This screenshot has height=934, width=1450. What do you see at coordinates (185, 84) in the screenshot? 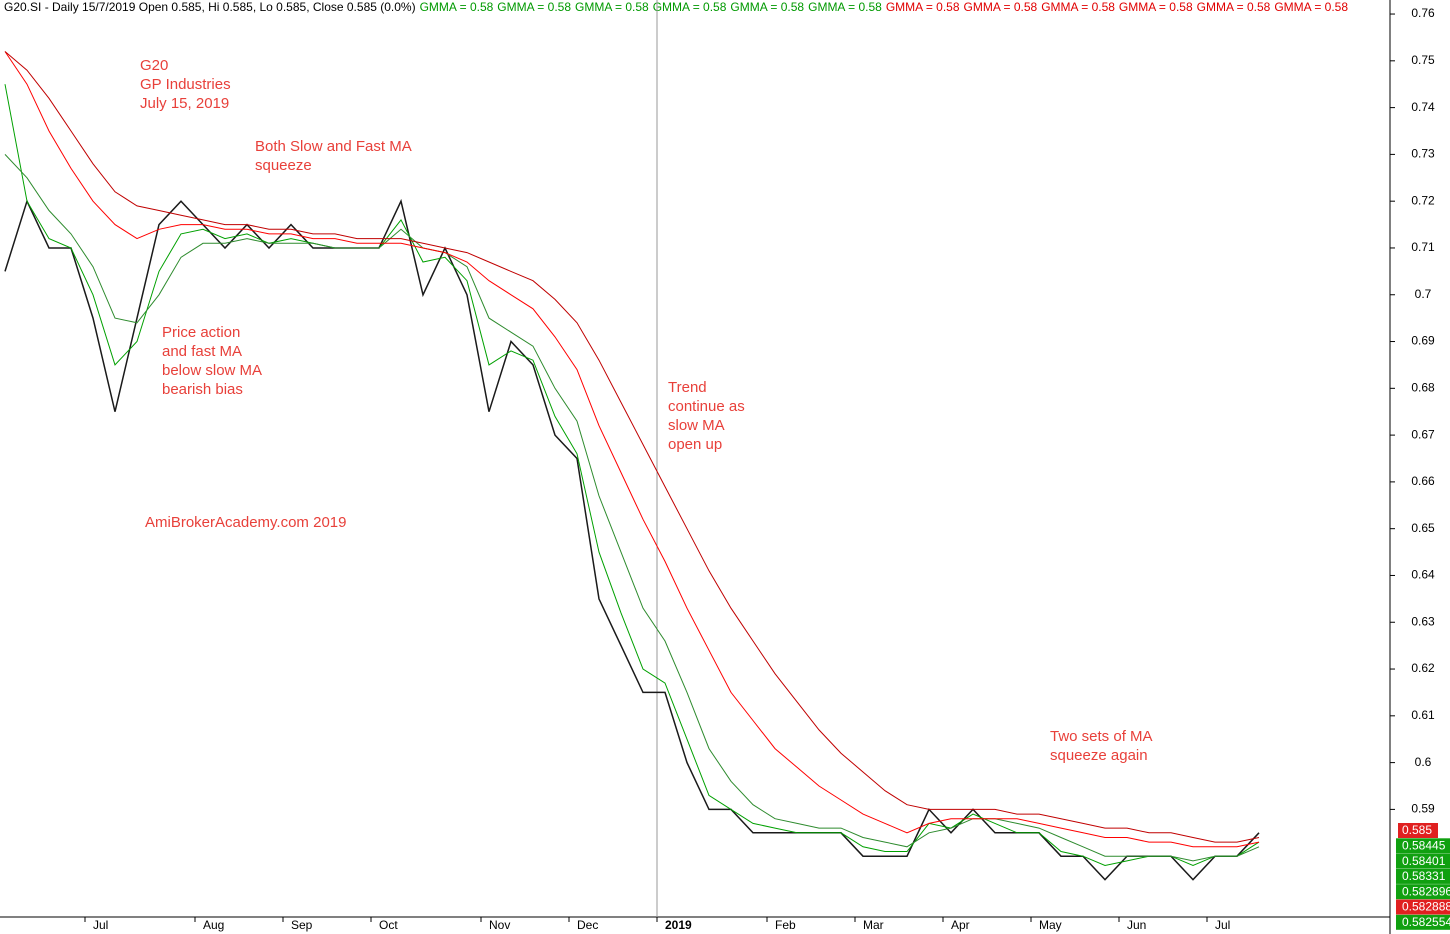
I see `annotation: GP Industries` at bounding box center [185, 84].